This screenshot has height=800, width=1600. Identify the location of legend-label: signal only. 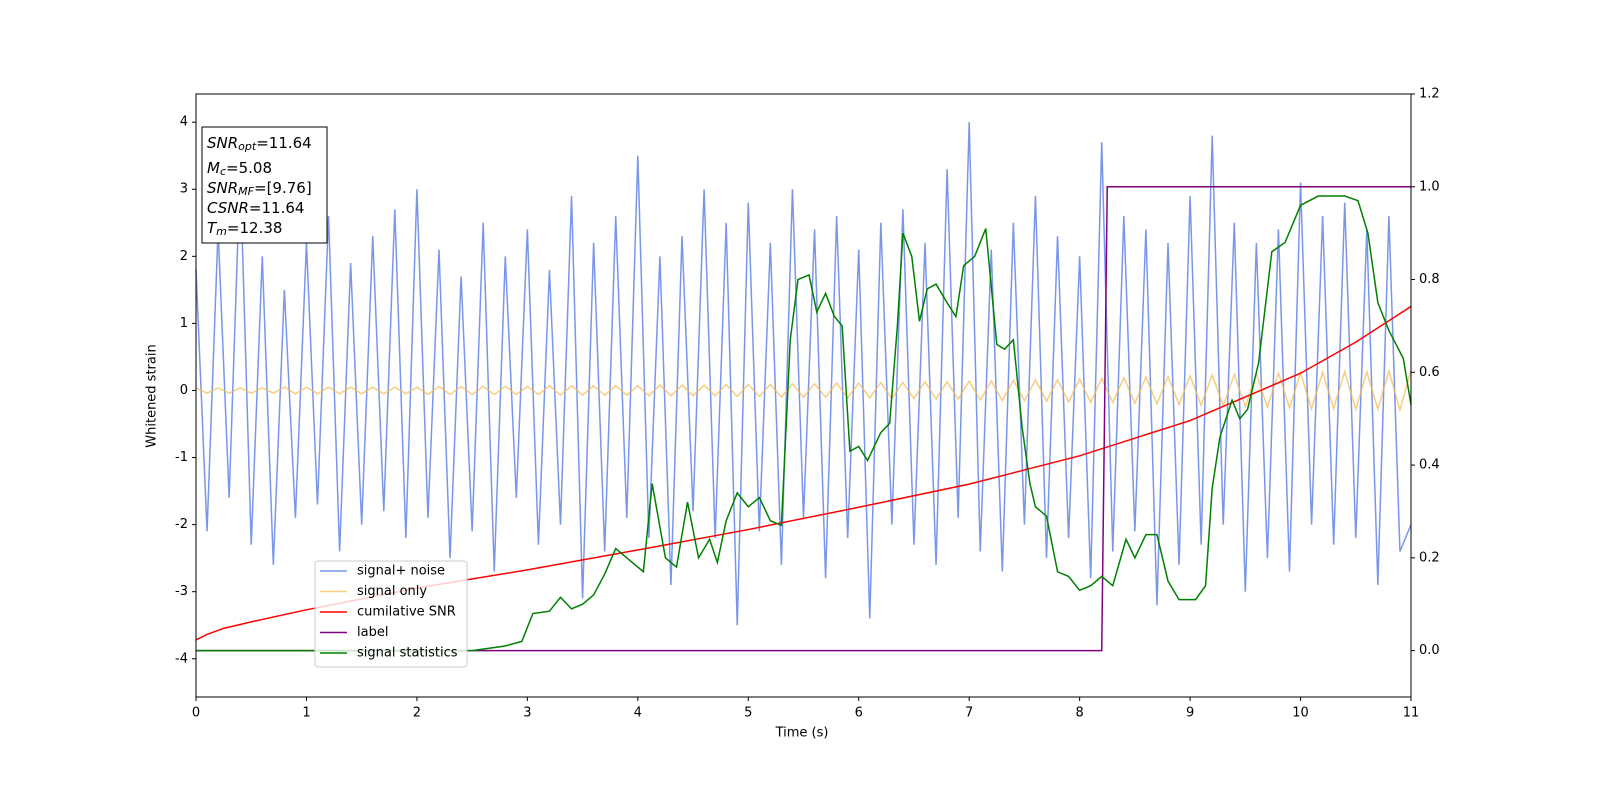
(392, 591).